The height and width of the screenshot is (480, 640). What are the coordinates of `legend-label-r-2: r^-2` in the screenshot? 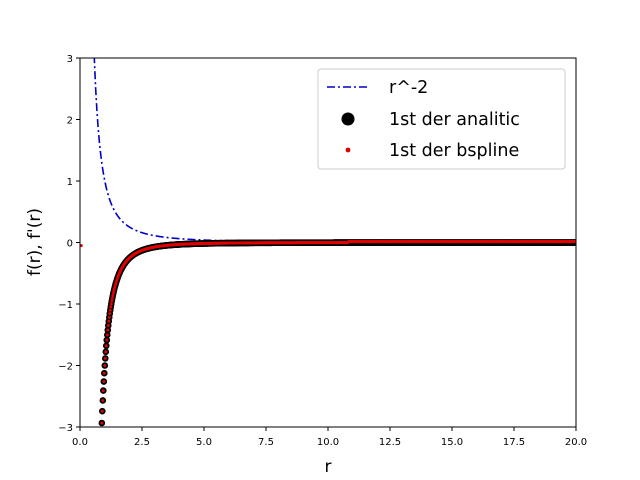 It's located at (408, 88).